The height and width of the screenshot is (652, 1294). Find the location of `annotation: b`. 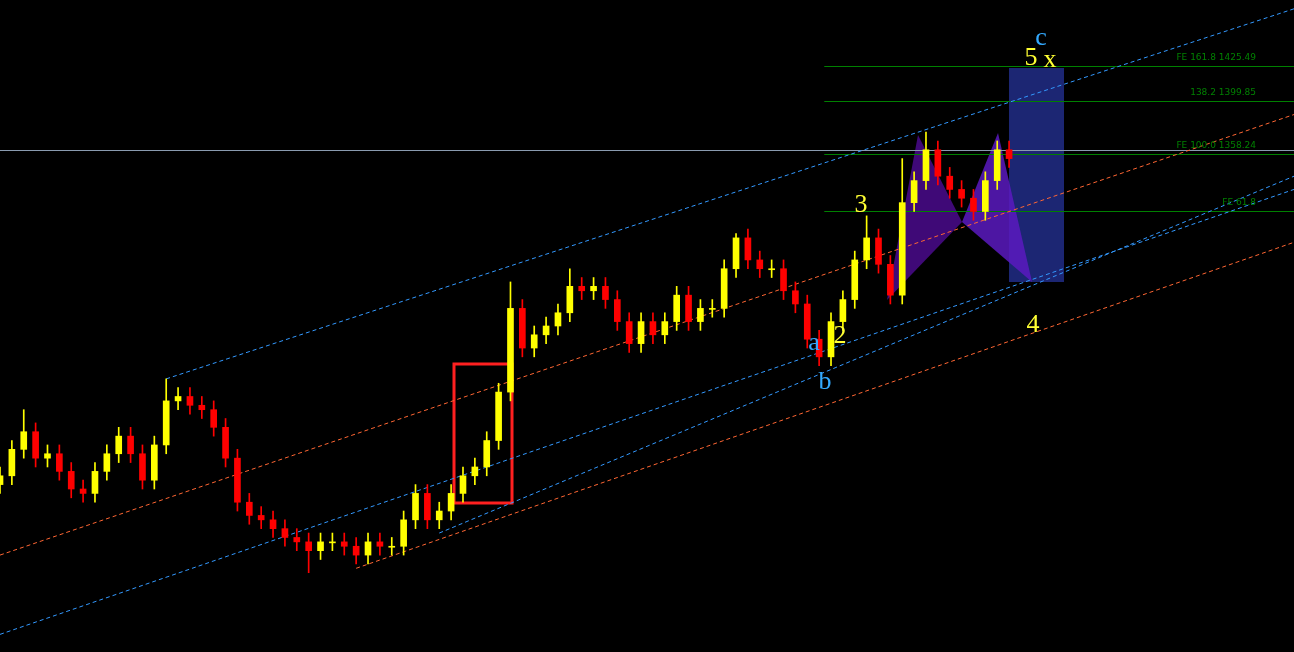

annotation: b is located at coordinates (825, 380).